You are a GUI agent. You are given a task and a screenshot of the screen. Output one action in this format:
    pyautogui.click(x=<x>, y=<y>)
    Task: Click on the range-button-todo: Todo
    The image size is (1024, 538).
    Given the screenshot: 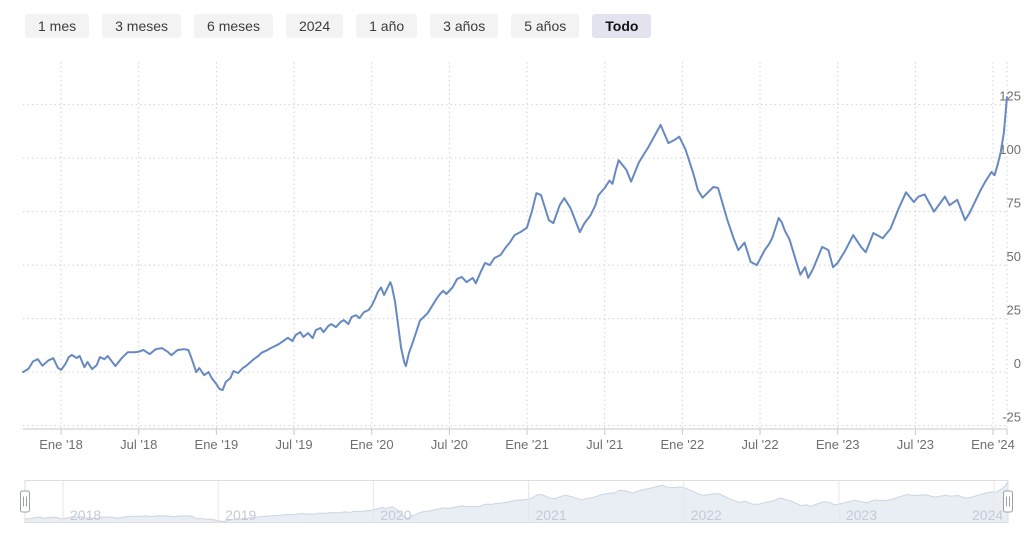 What is the action you would take?
    pyautogui.click(x=622, y=26)
    